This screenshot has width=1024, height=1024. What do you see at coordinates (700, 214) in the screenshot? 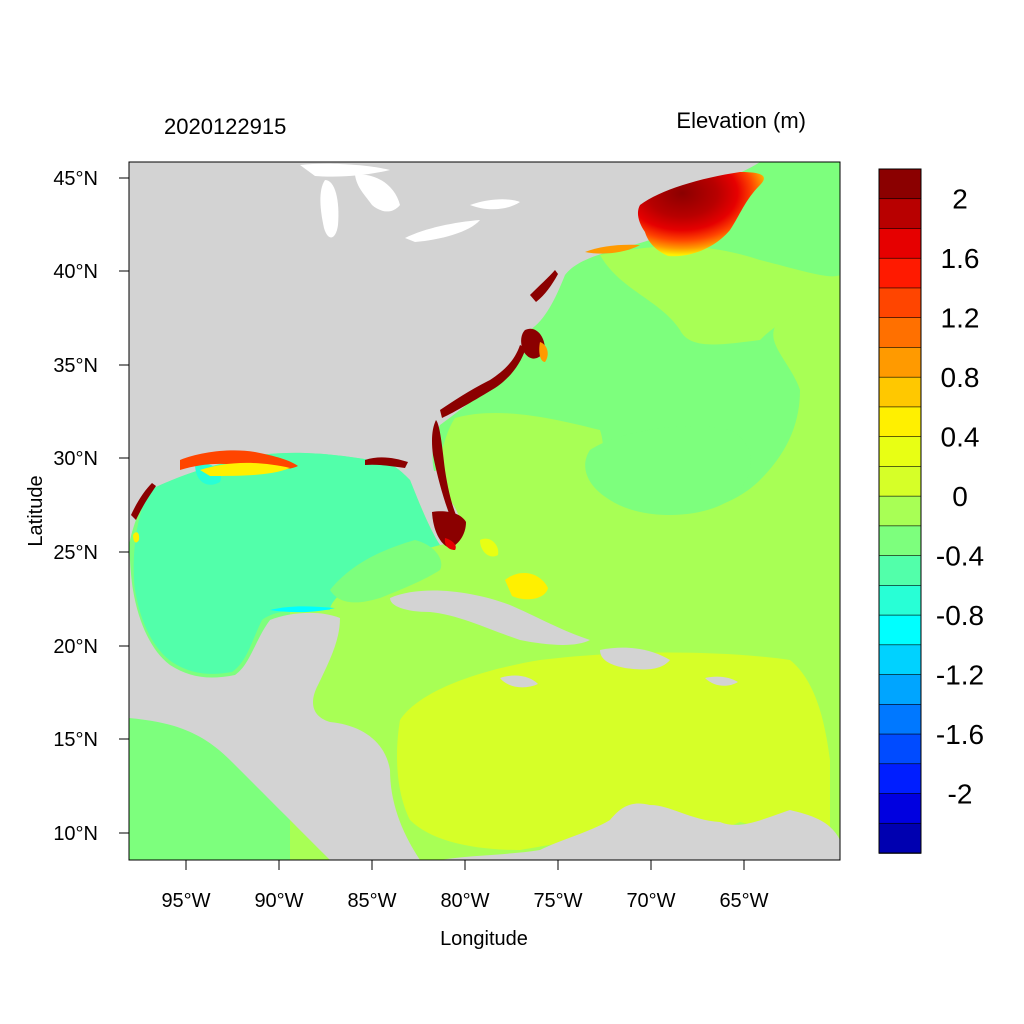
I see `gulf-of-maine-surge` at bounding box center [700, 214].